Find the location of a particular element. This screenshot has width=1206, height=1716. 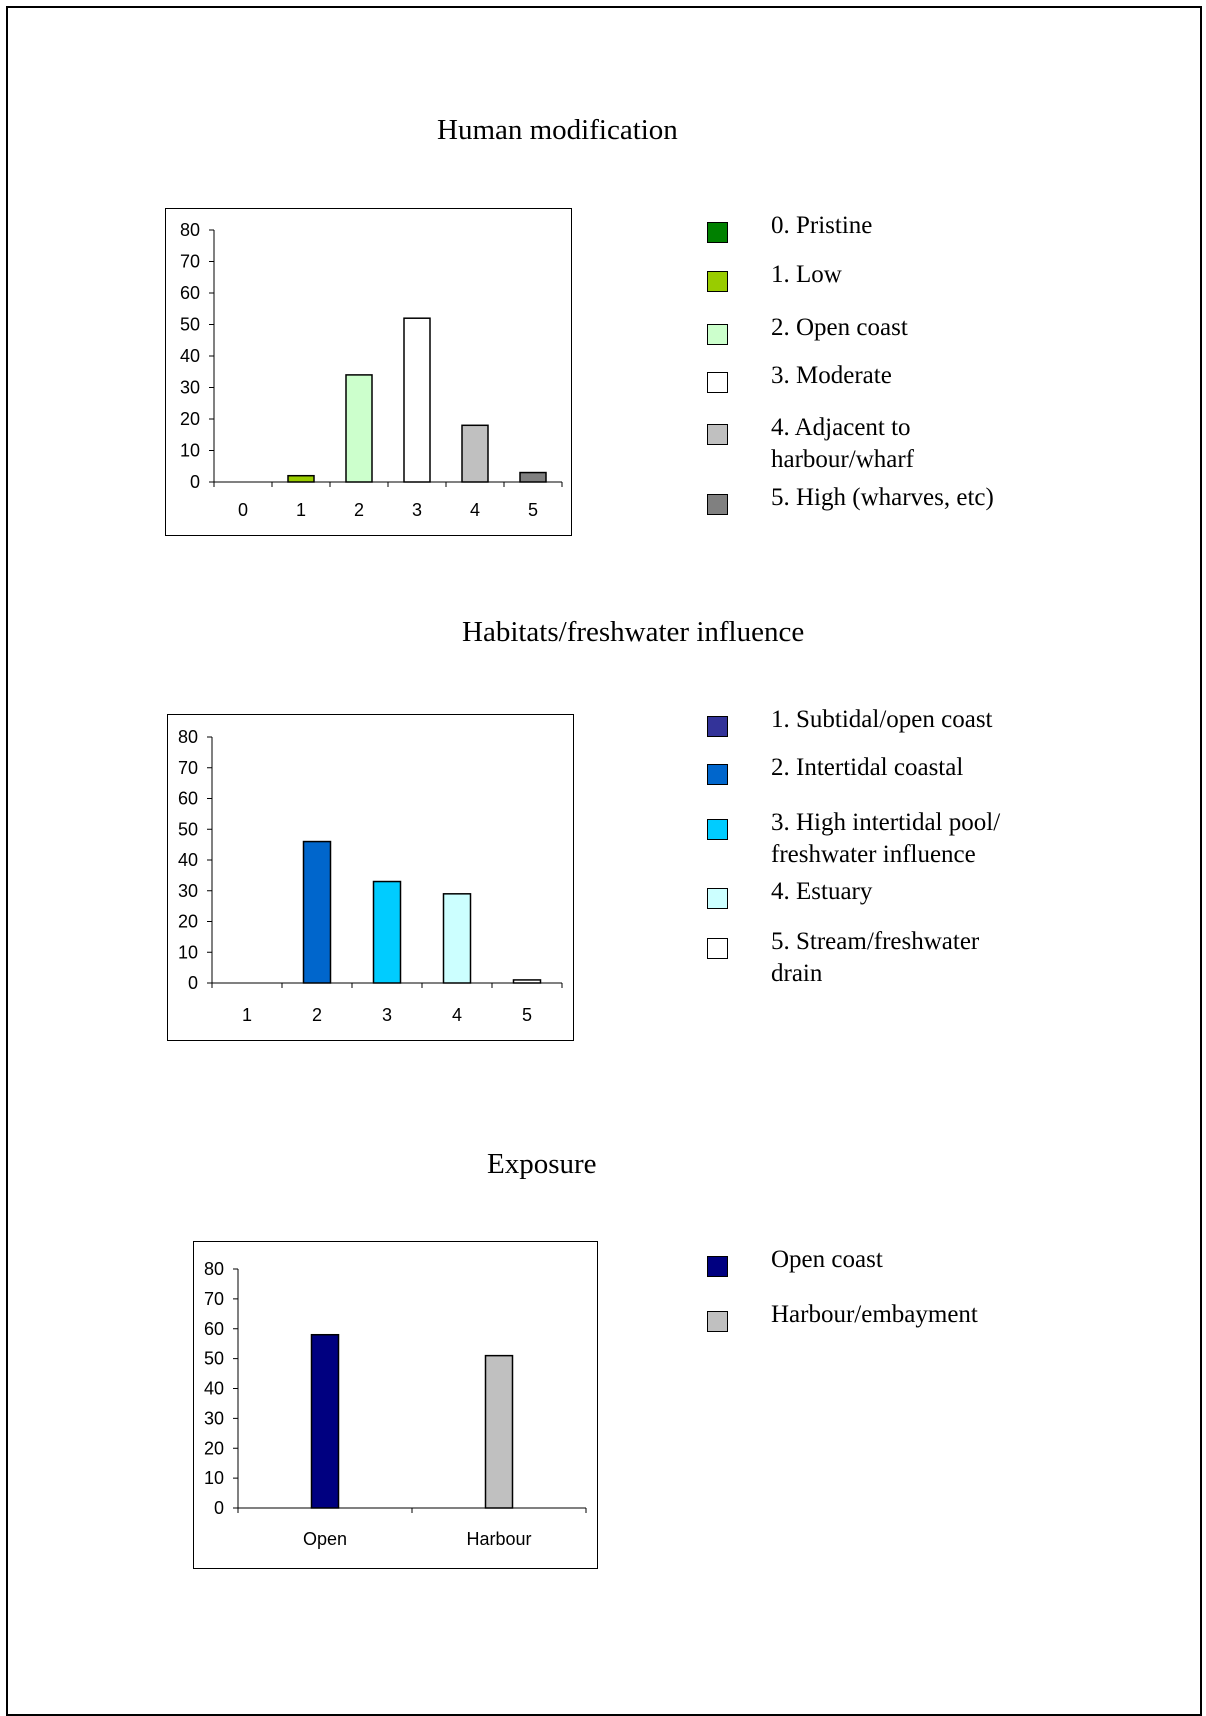

bar-open is located at coordinates (325, 1421).